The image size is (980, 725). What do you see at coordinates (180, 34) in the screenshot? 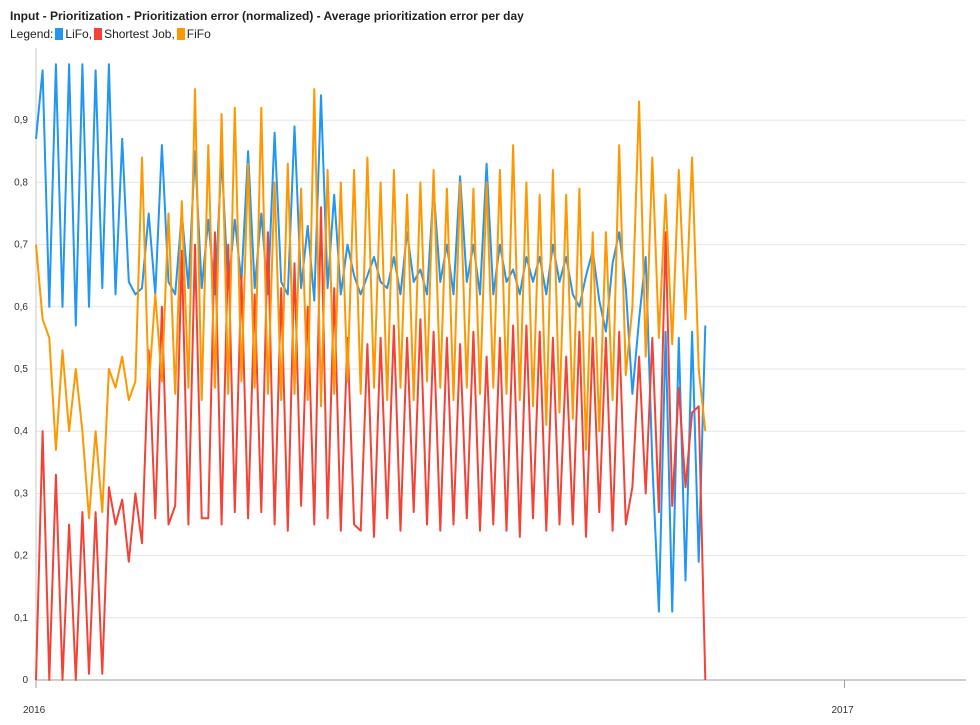
I see `legend-swatch-fifo` at bounding box center [180, 34].